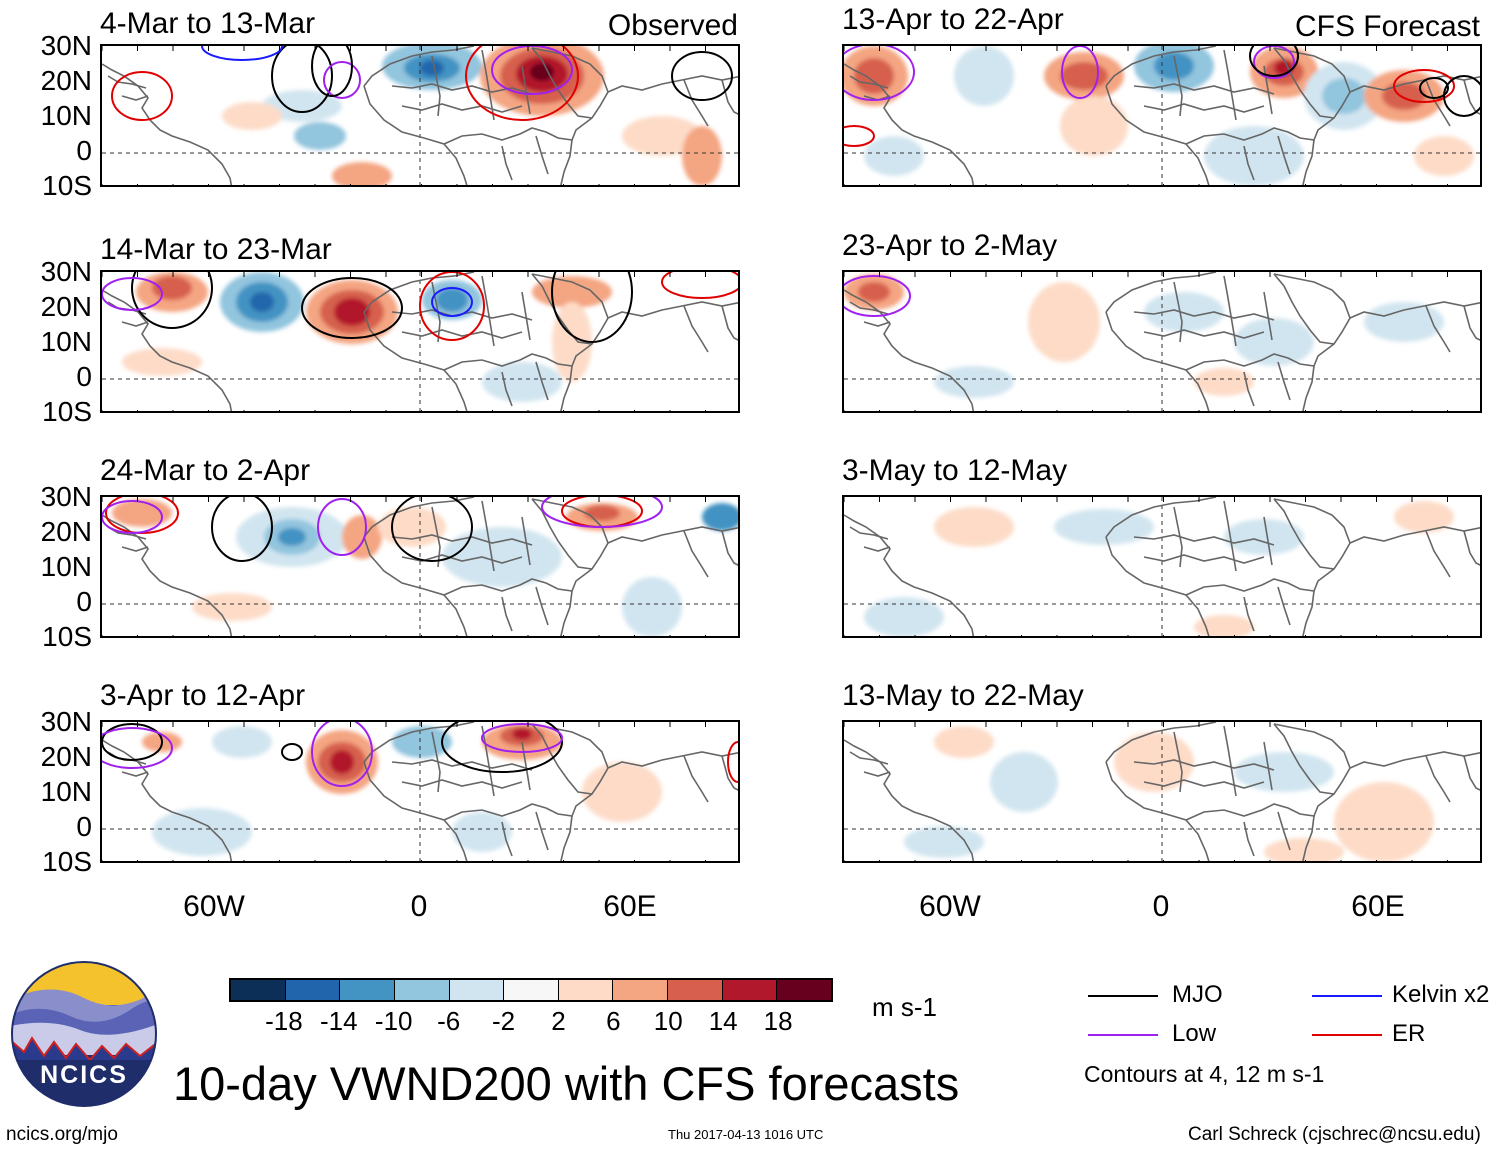  Describe the element at coordinates (1334, 1134) in the screenshot. I see `author-credit: Carl Schreck (cjschrec@ncsu.edu)` at that location.